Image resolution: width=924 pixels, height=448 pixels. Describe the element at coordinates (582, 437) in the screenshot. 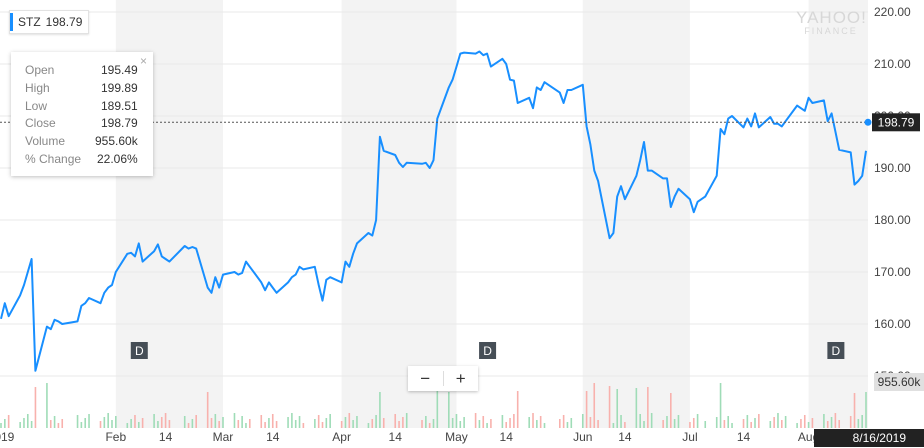

I see `x-tick-label: Jun` at that location.